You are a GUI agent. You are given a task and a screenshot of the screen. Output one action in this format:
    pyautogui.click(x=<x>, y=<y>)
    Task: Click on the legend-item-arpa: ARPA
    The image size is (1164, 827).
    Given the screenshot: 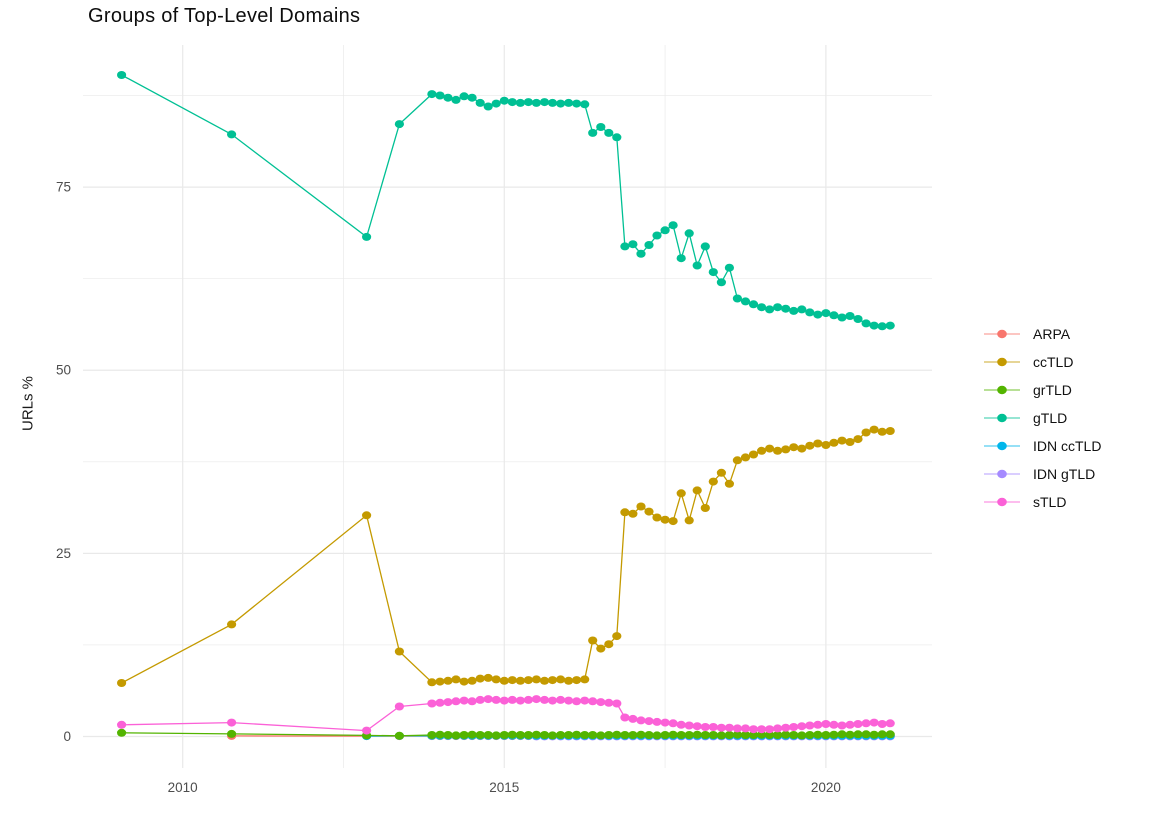 What is the action you would take?
    pyautogui.click(x=1042, y=334)
    